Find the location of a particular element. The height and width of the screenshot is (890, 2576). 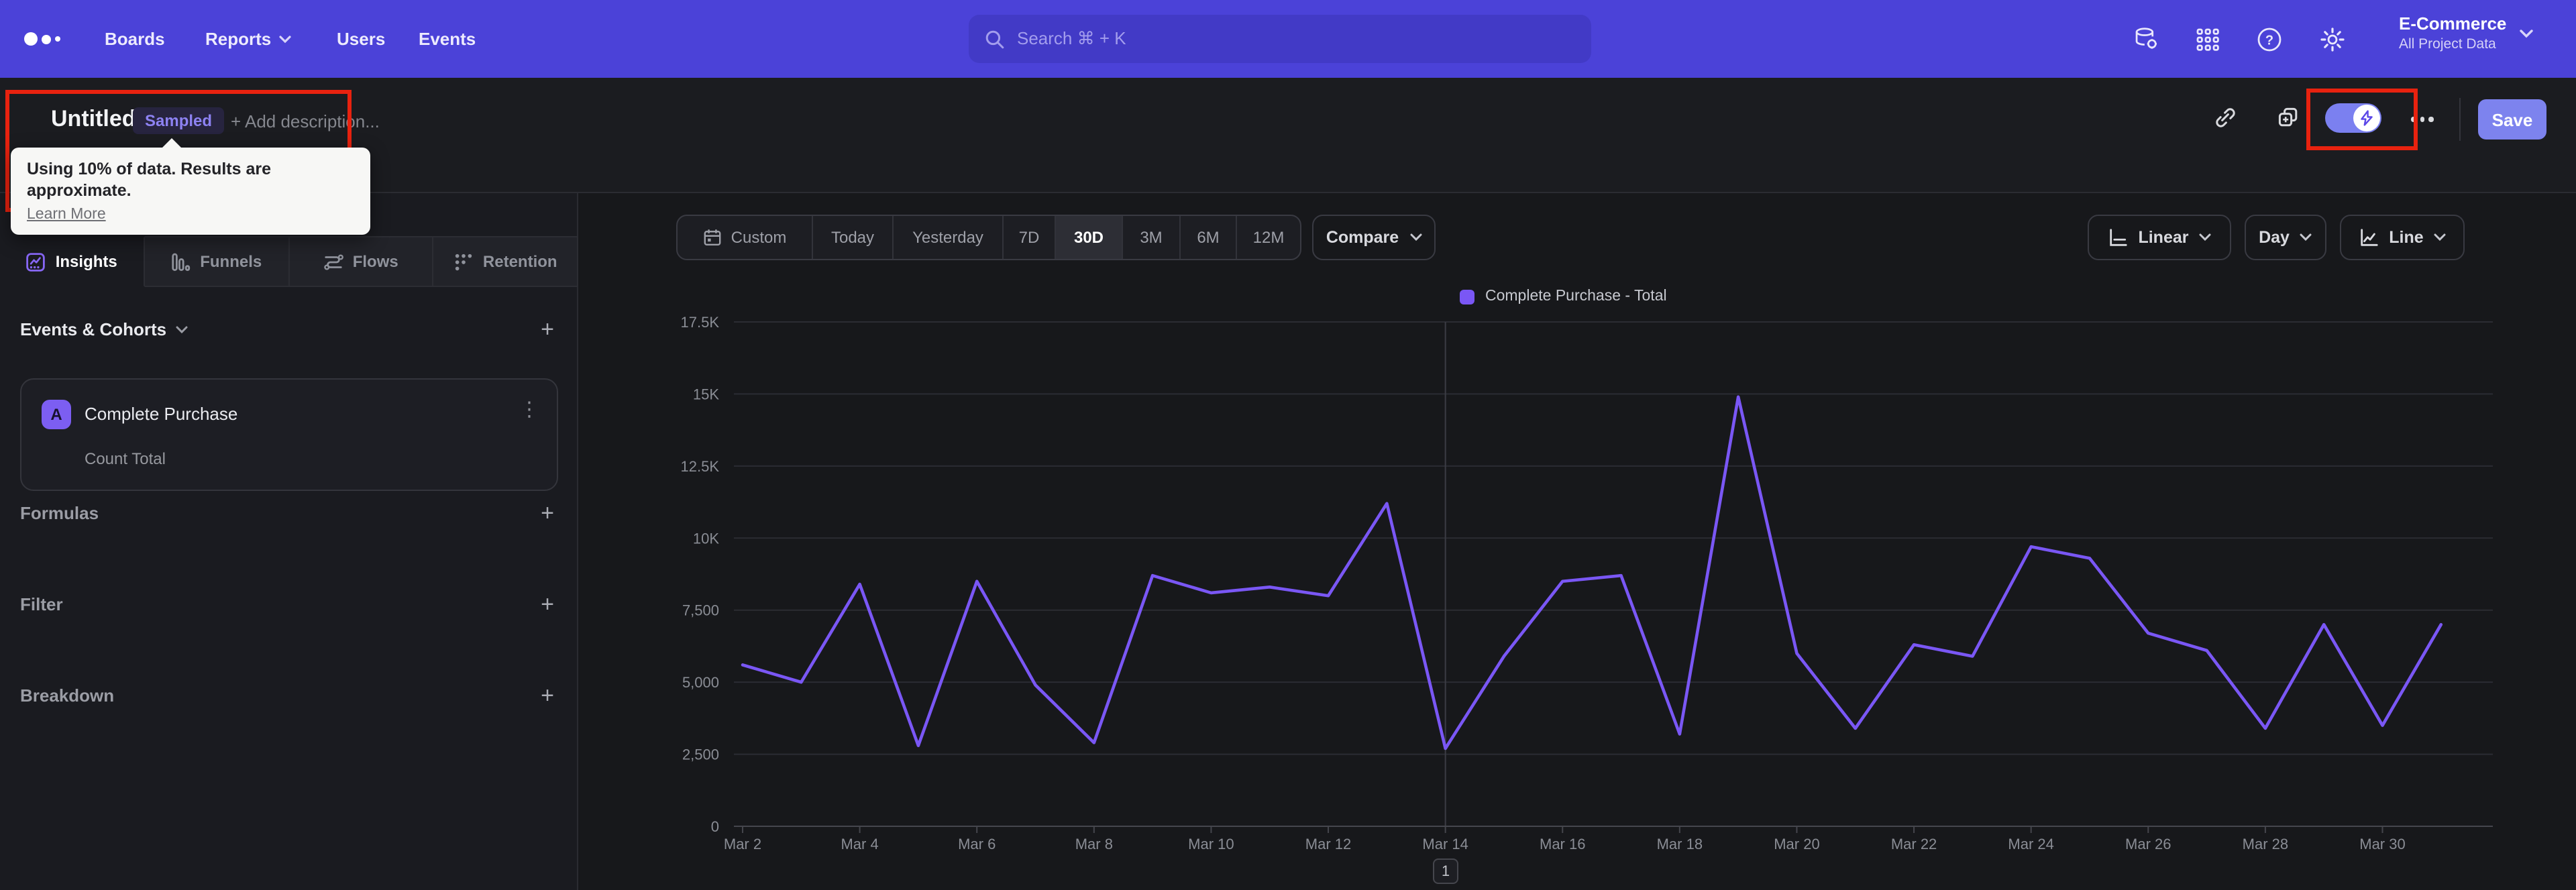

nav-item-boards: Boards is located at coordinates (135, 39).